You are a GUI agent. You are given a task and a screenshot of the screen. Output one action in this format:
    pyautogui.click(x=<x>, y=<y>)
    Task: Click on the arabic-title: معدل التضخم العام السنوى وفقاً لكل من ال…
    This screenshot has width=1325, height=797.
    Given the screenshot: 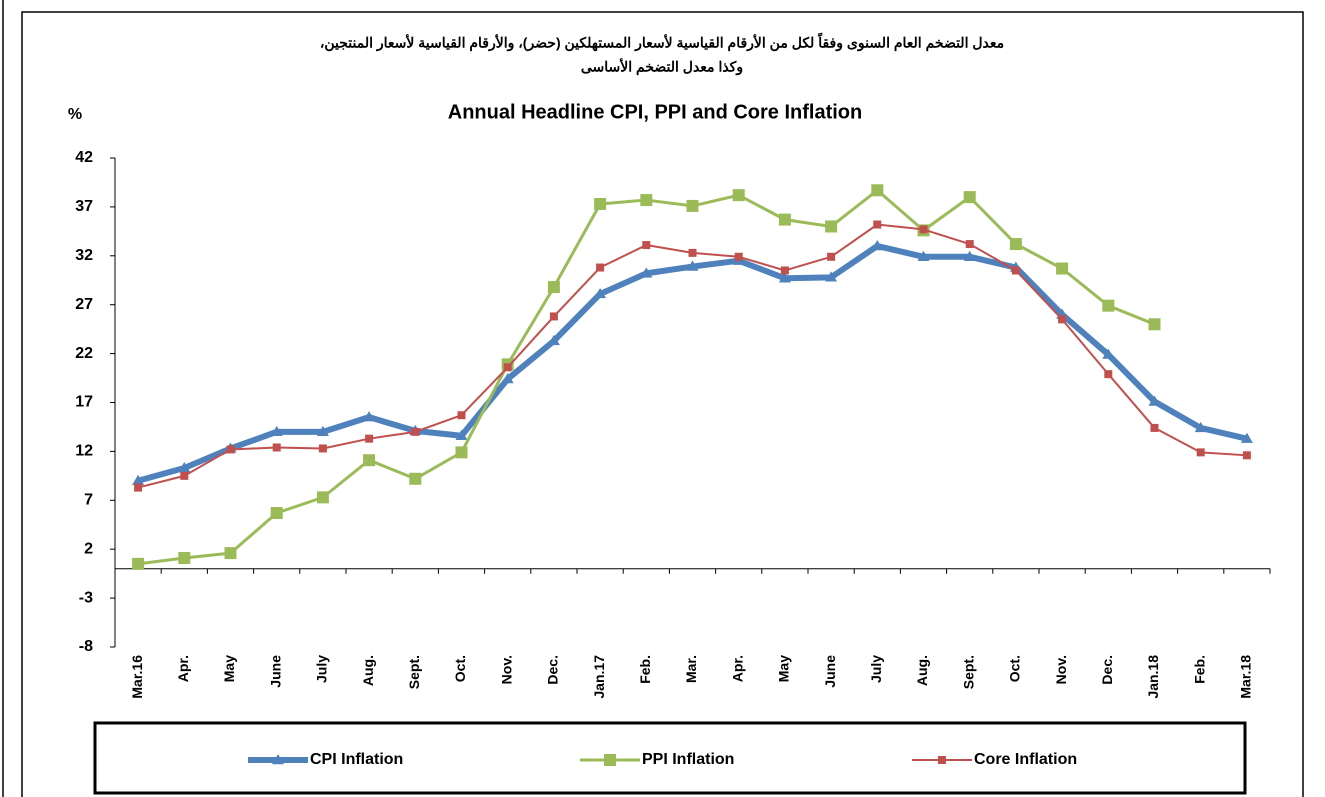 What is the action you would take?
    pyautogui.click(x=662, y=42)
    